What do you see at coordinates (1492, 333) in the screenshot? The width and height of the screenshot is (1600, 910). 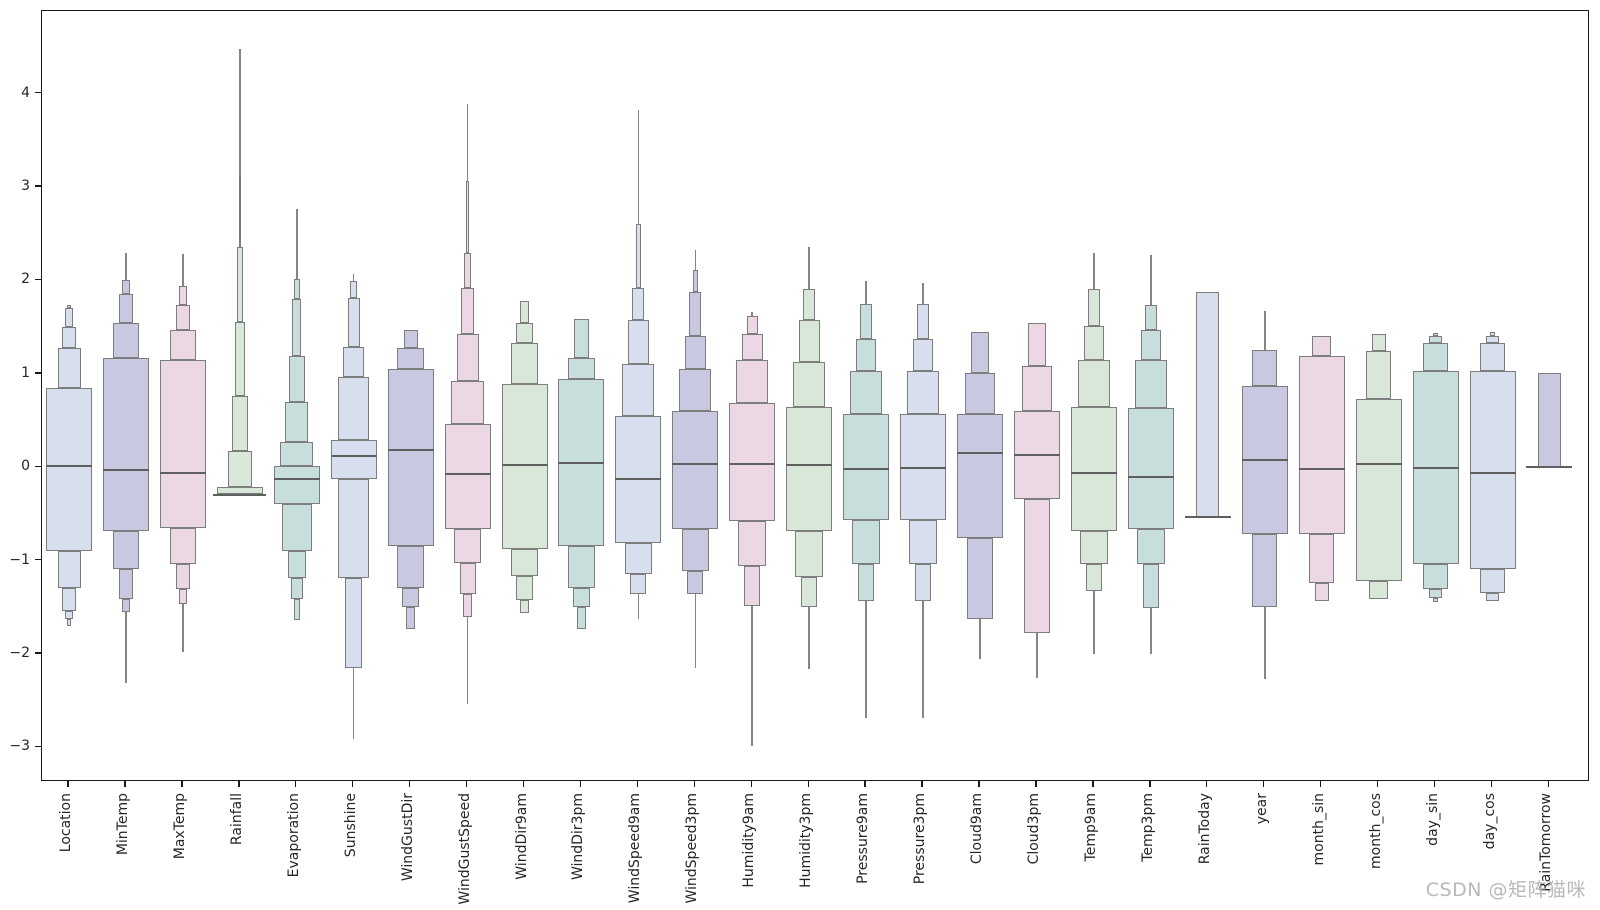 I see `lv-box-day_cos` at bounding box center [1492, 333].